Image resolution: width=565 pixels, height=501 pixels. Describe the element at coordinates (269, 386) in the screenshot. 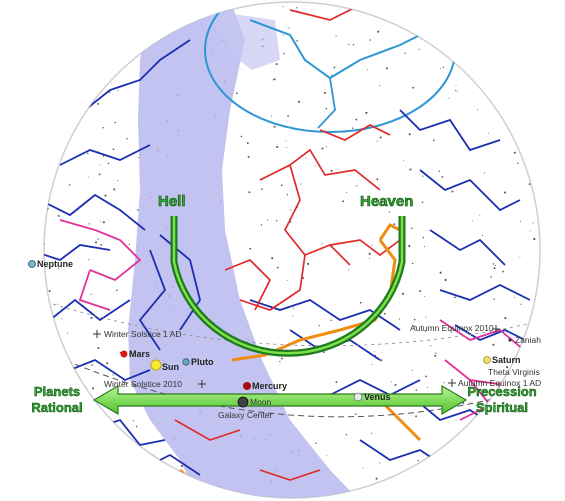

I see `mercury-label: Mercury` at that location.